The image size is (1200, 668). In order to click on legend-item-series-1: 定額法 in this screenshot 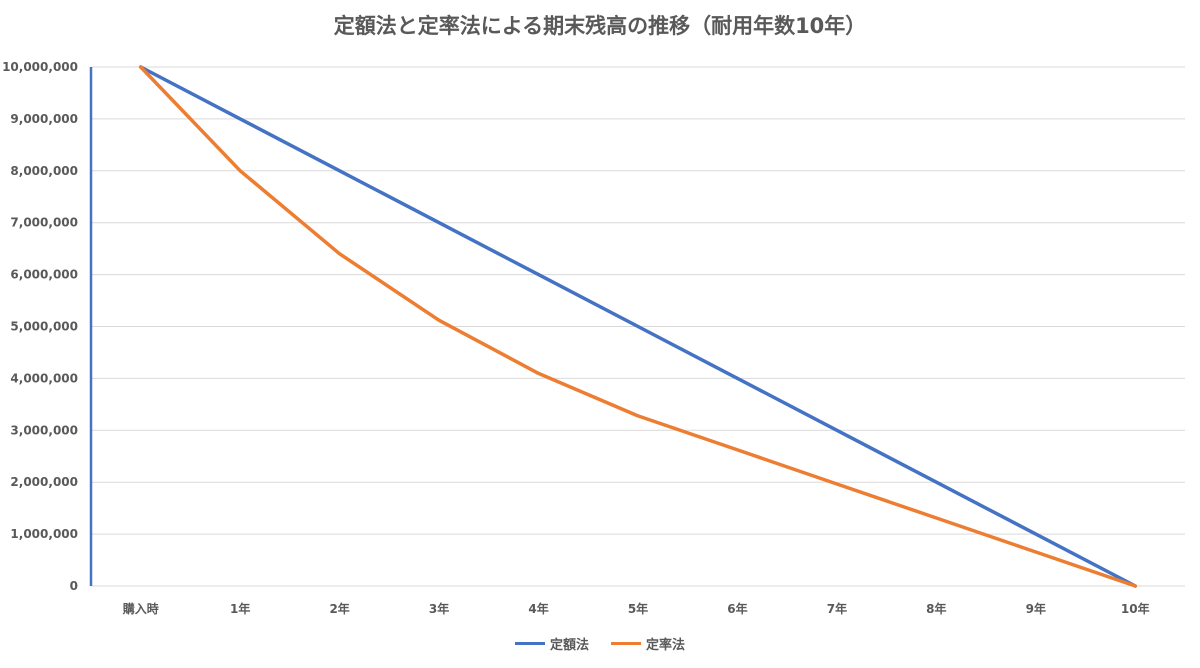, I will do `click(551, 643)`.